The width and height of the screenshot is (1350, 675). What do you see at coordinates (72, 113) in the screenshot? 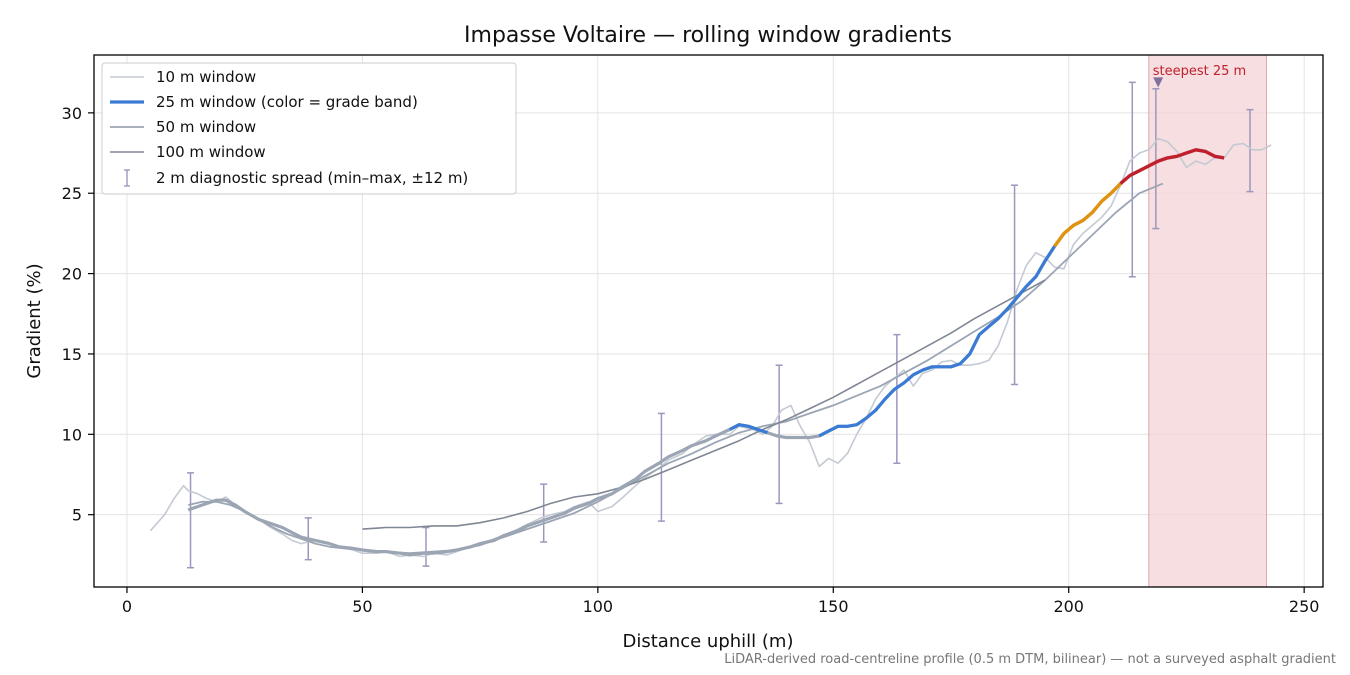
I see `y-tick-label: 30` at bounding box center [72, 113].